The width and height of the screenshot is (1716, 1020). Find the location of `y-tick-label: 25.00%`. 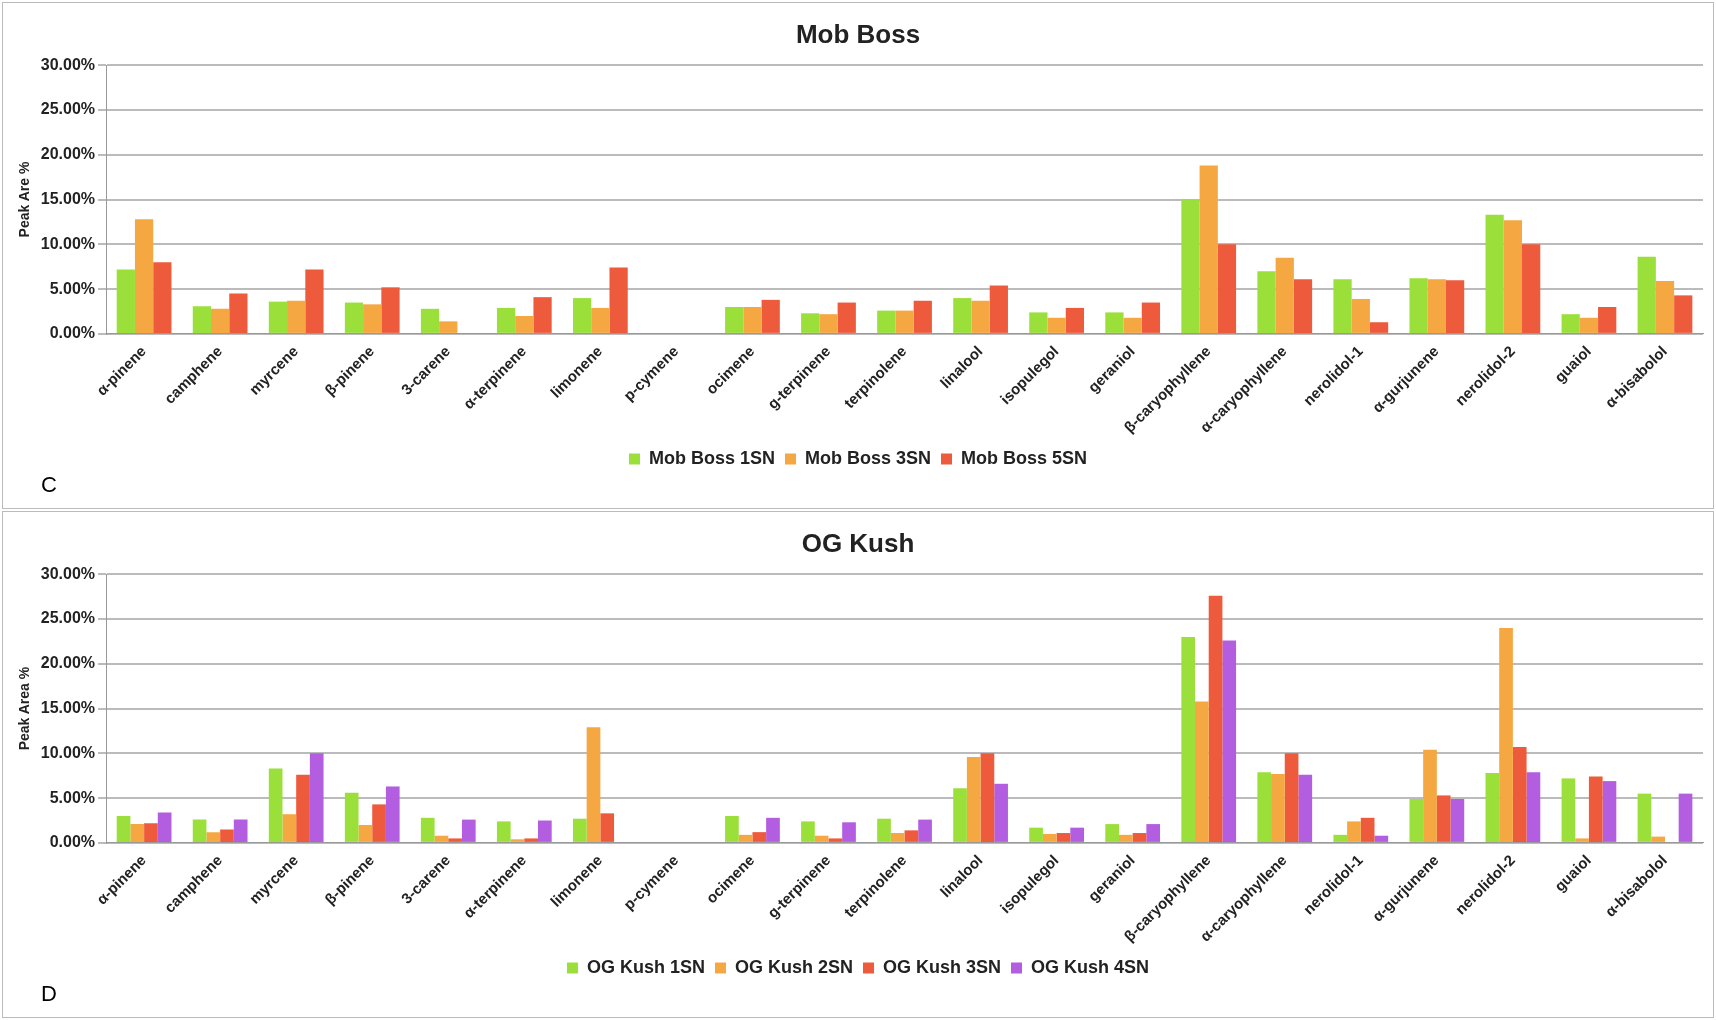

y-tick-label: 25.00% is located at coordinates (68, 618).